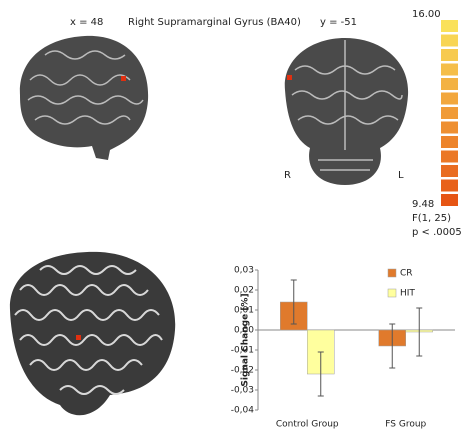 Image resolution: width=474 pixels, height=436 pixels. Describe the element at coordinates (86, 22) in the screenshot. I see `slice-label: x = 48` at that location.